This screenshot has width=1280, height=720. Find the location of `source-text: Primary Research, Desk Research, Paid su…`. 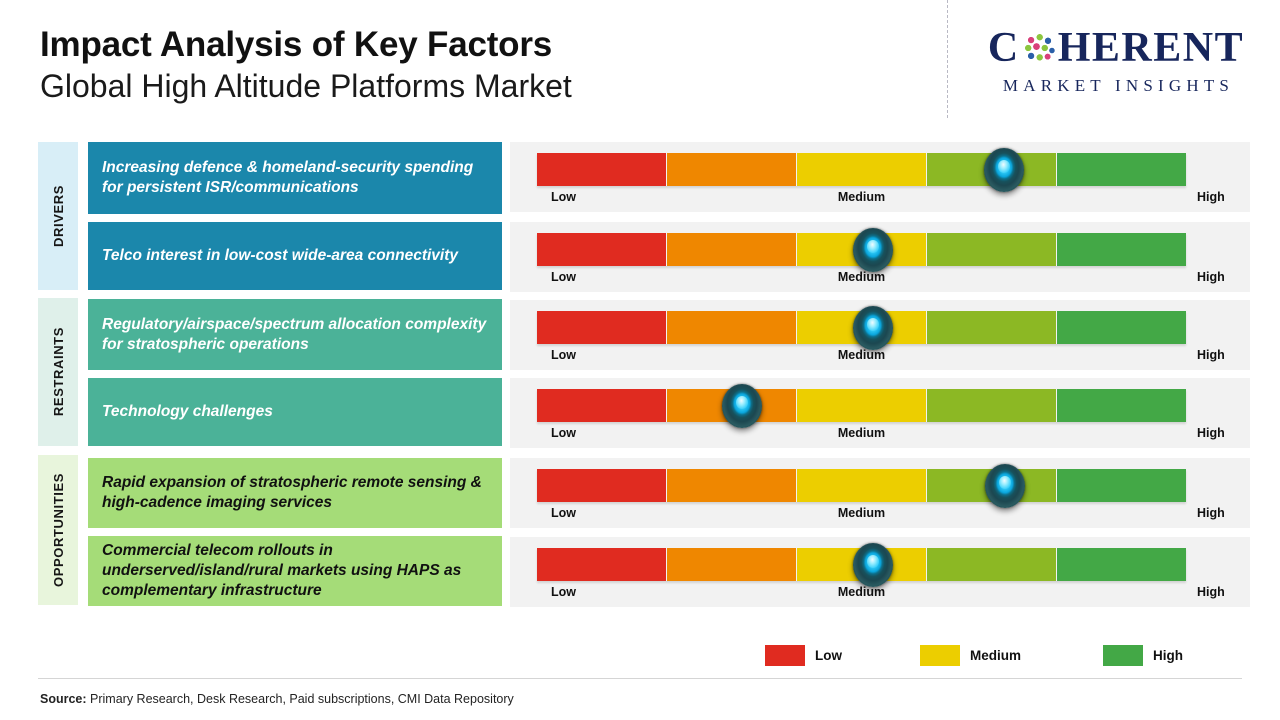

source-text: Primary Research, Desk Research, Paid su… is located at coordinates (300, 699).